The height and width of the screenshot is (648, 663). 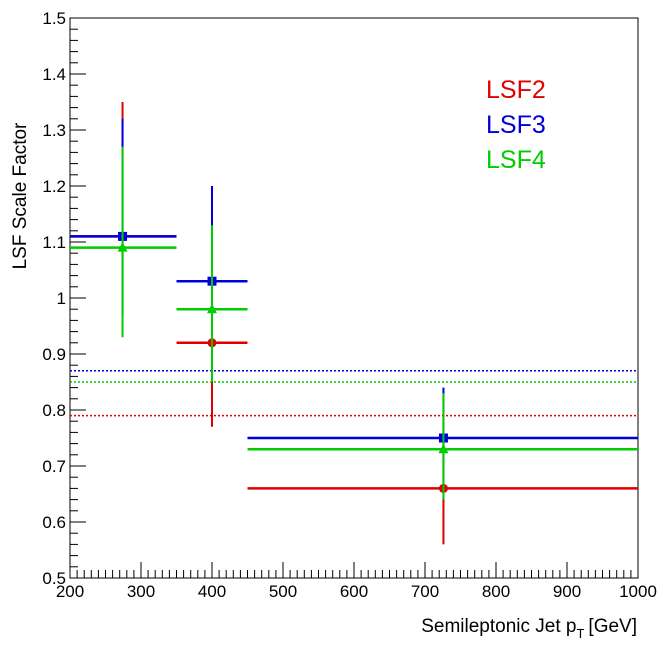 I want to click on x-axis-title-unit: [GeV], so click(x=612, y=626).